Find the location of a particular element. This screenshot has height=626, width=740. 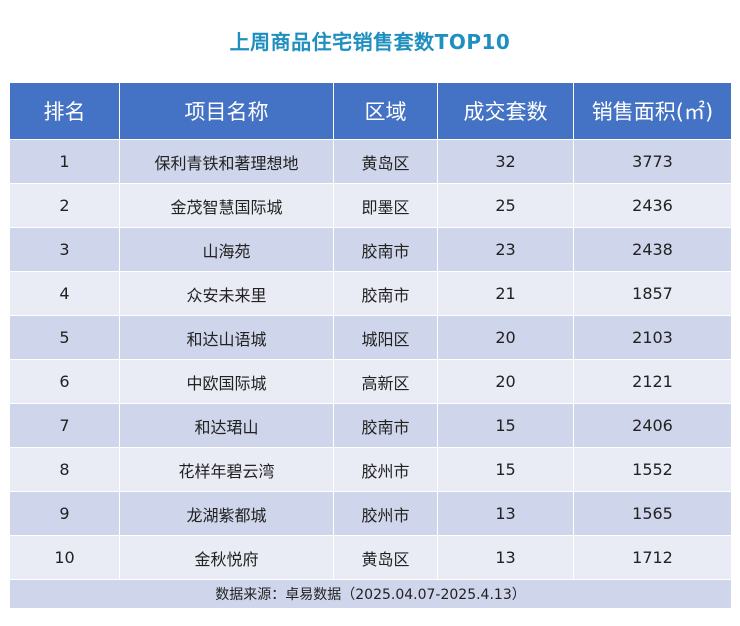

cell-rank: 10 is located at coordinates (64, 557).